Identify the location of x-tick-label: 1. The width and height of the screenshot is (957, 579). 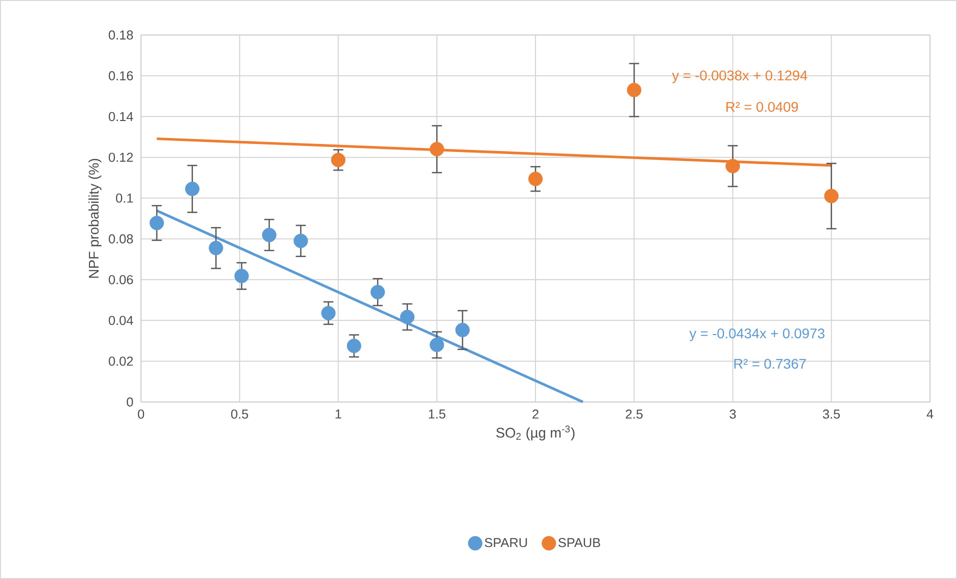
(339, 414).